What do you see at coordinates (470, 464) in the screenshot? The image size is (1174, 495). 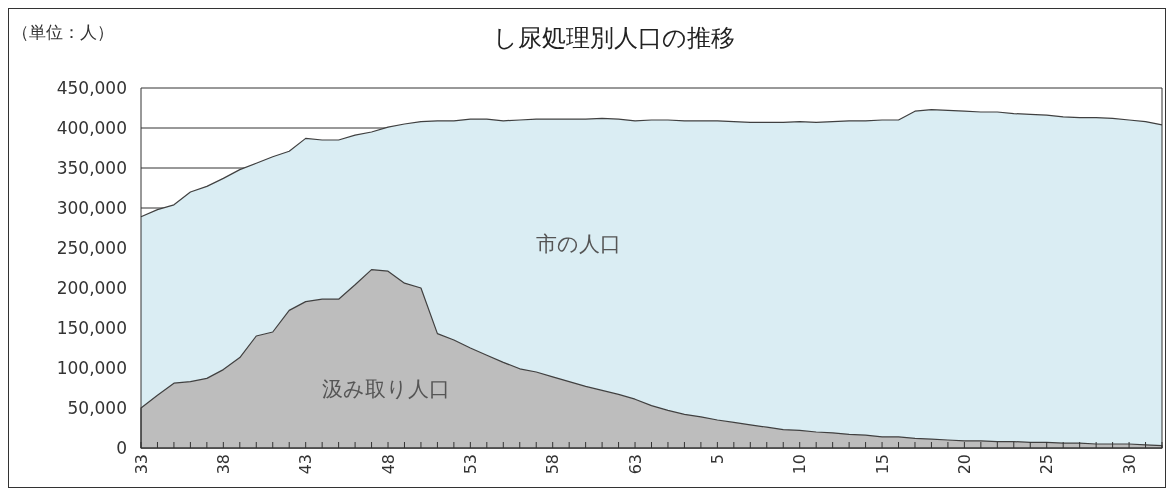 I see `x-tick-label: 53` at bounding box center [470, 464].